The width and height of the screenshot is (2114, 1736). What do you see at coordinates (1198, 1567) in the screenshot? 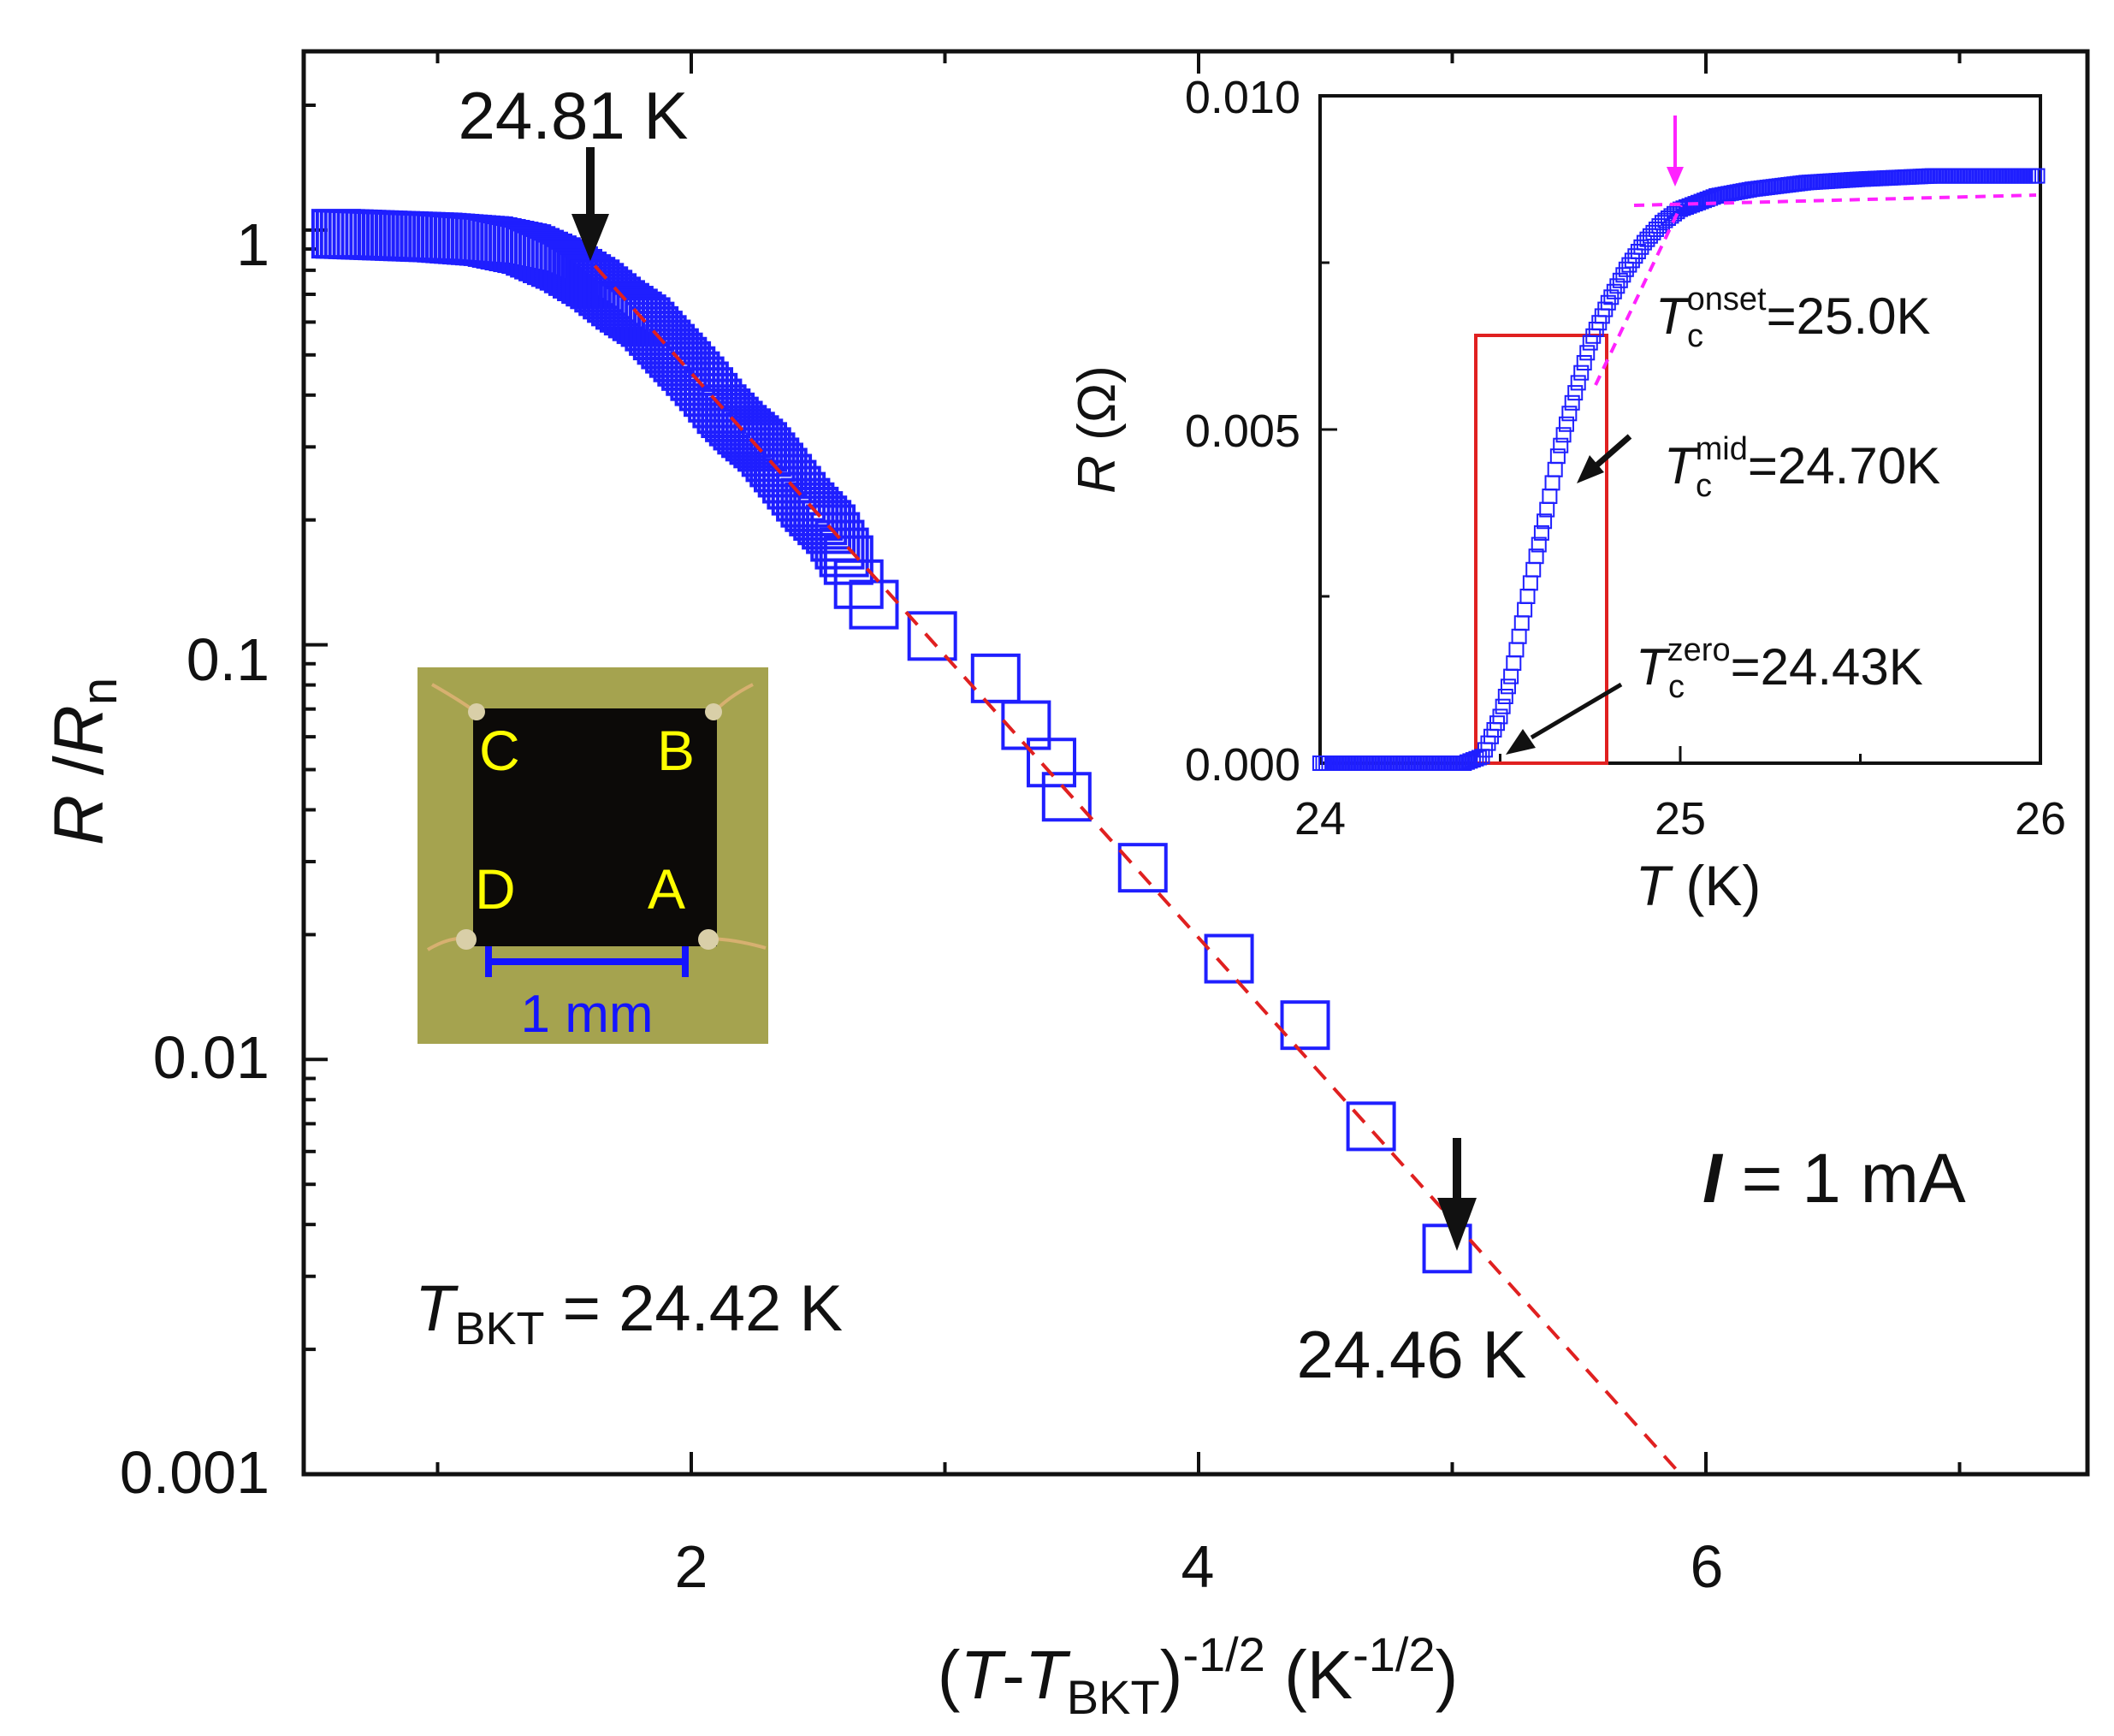
I see `x-tick-label: 4` at bounding box center [1198, 1567].